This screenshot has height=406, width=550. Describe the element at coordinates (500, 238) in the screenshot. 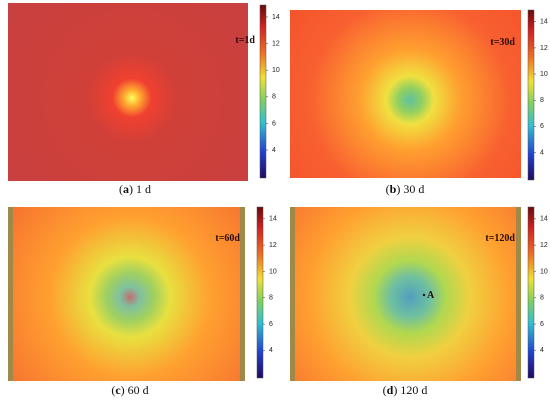

I see `time-annotation: t=120d` at that location.